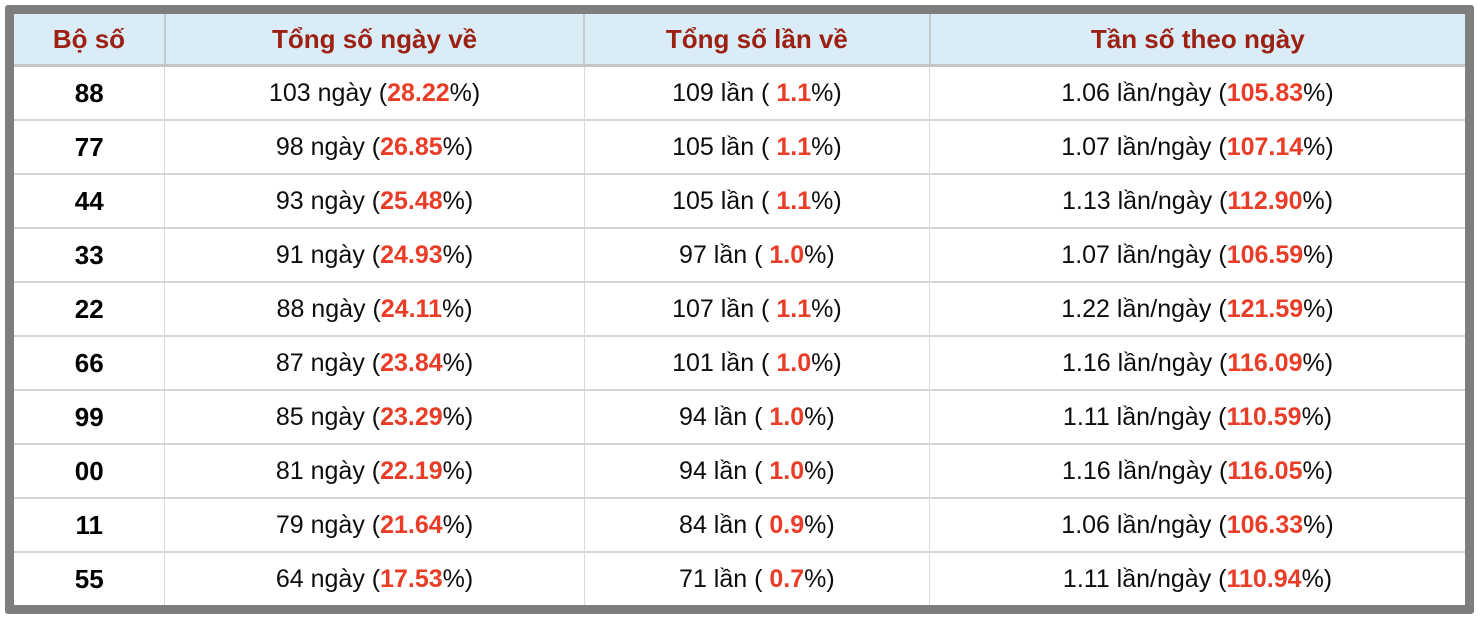 This screenshot has width=1478, height=622. Describe the element at coordinates (1265, 309) in the screenshot. I see `freq-percent: 121.59` at that location.